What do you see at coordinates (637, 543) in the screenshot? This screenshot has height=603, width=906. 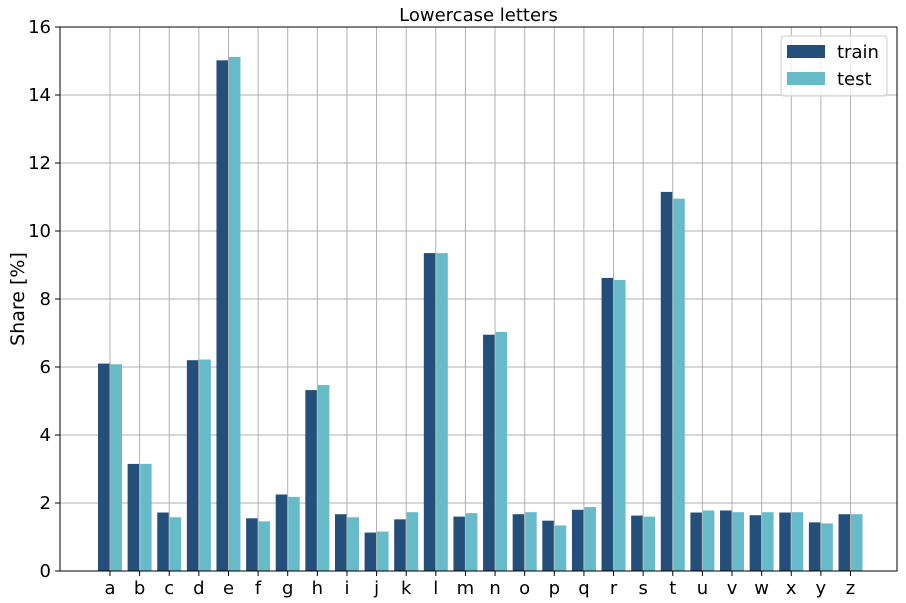 I see `bar-train-s` at bounding box center [637, 543].